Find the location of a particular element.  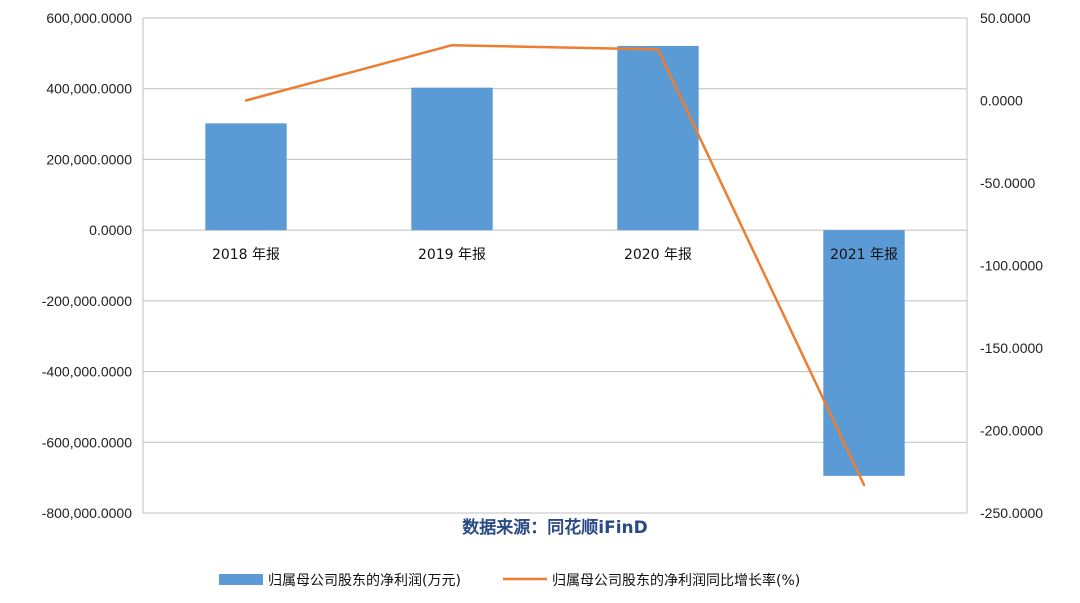

right-tick-label: -150.0000 is located at coordinates (1011, 348).